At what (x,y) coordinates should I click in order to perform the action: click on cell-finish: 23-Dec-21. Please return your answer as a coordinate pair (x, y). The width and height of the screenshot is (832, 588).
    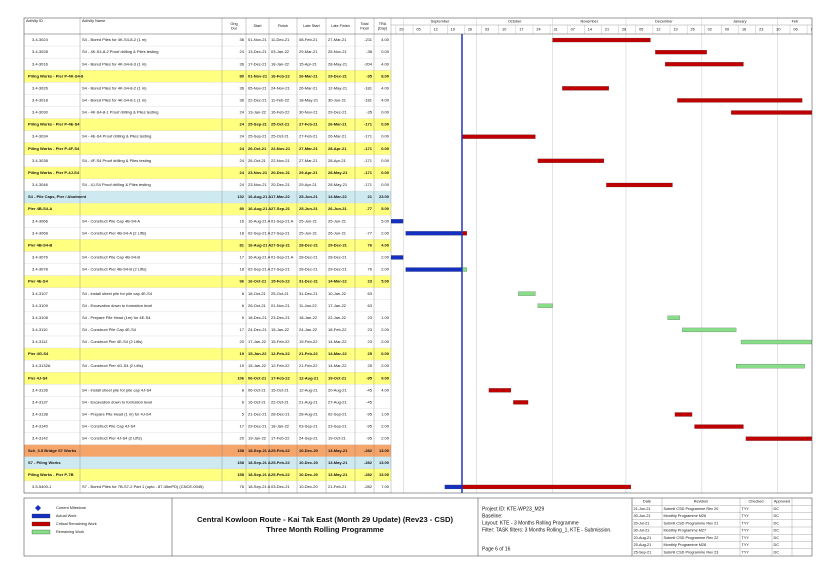
    Looking at the image, I should click on (280, 317).